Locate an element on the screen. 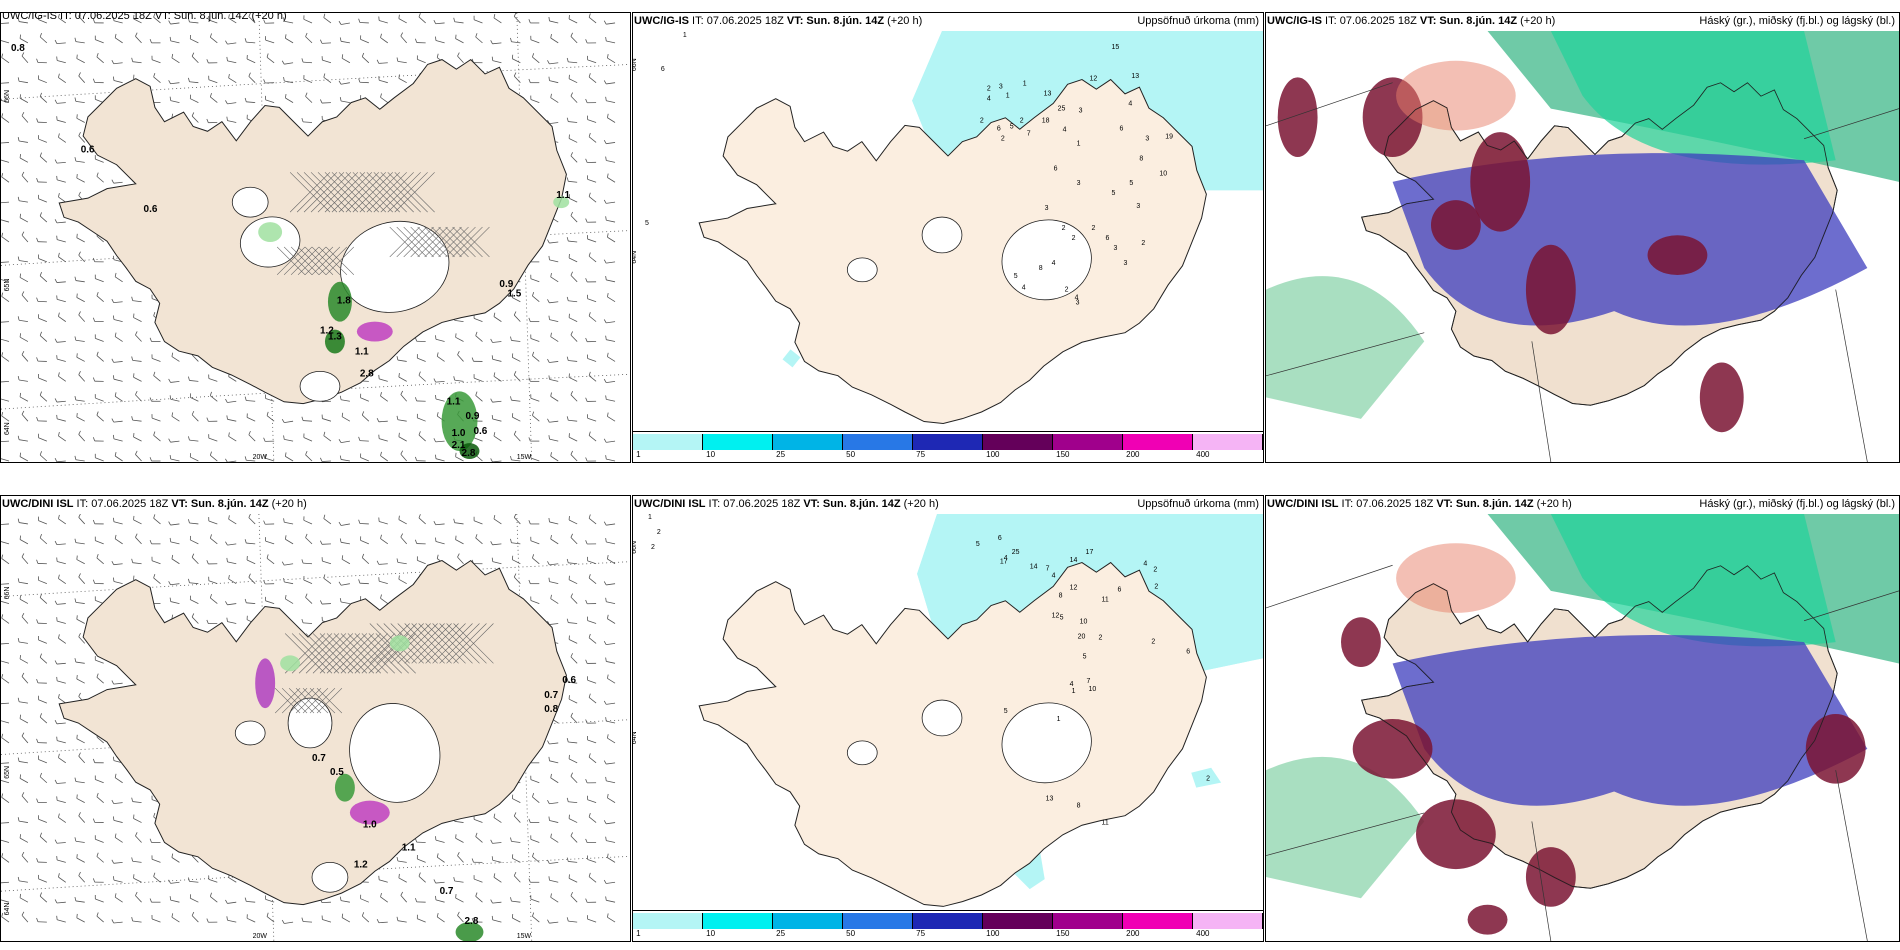  gust-value-label: 1.0 is located at coordinates (370, 825).